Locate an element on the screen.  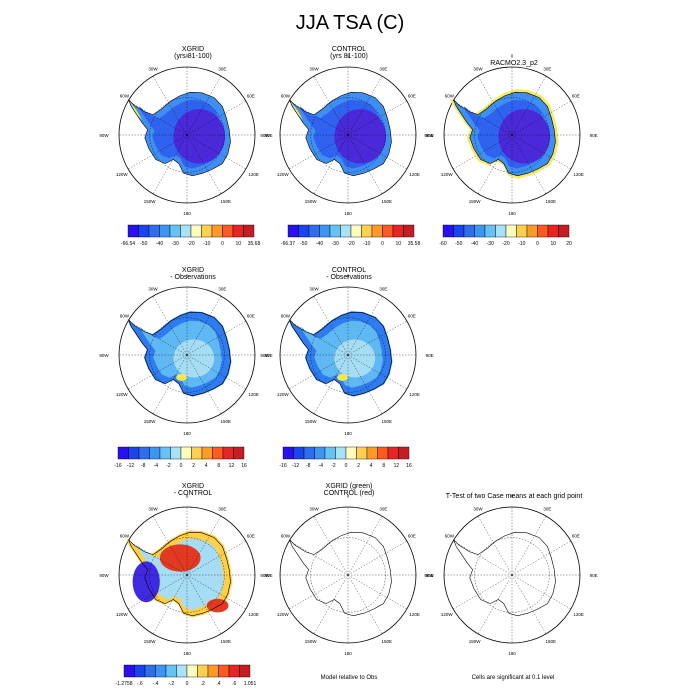
panel-title-control: CONTROL (yrs 81-100) is located at coordinates (349, 53).